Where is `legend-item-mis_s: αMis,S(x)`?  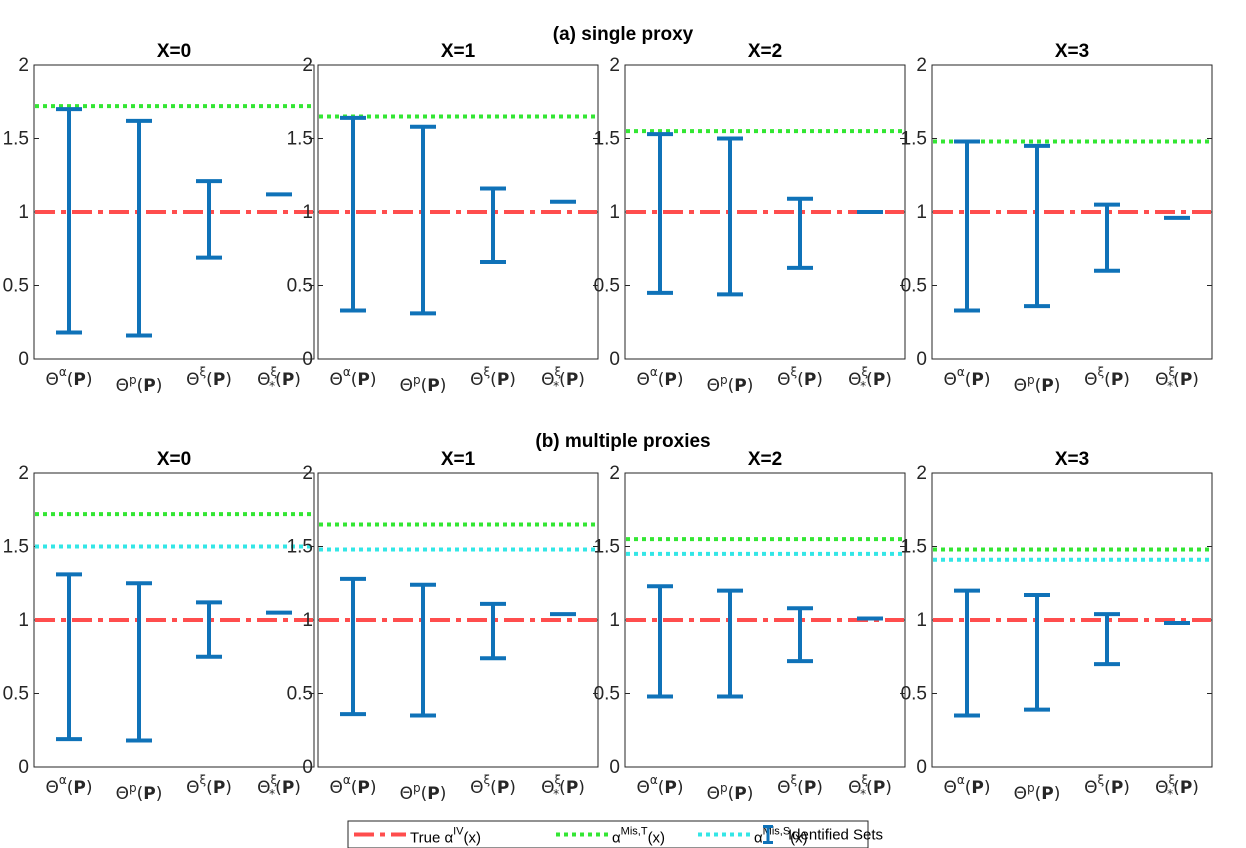
legend-item-mis_s: αMis,S(x) is located at coordinates (753, 836).